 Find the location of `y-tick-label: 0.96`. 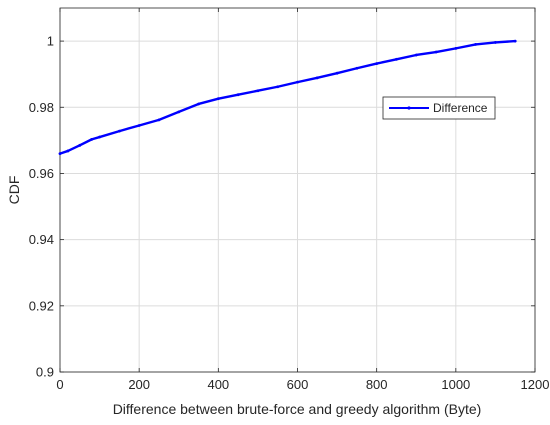

y-tick-label: 0.96 is located at coordinates (41, 173).